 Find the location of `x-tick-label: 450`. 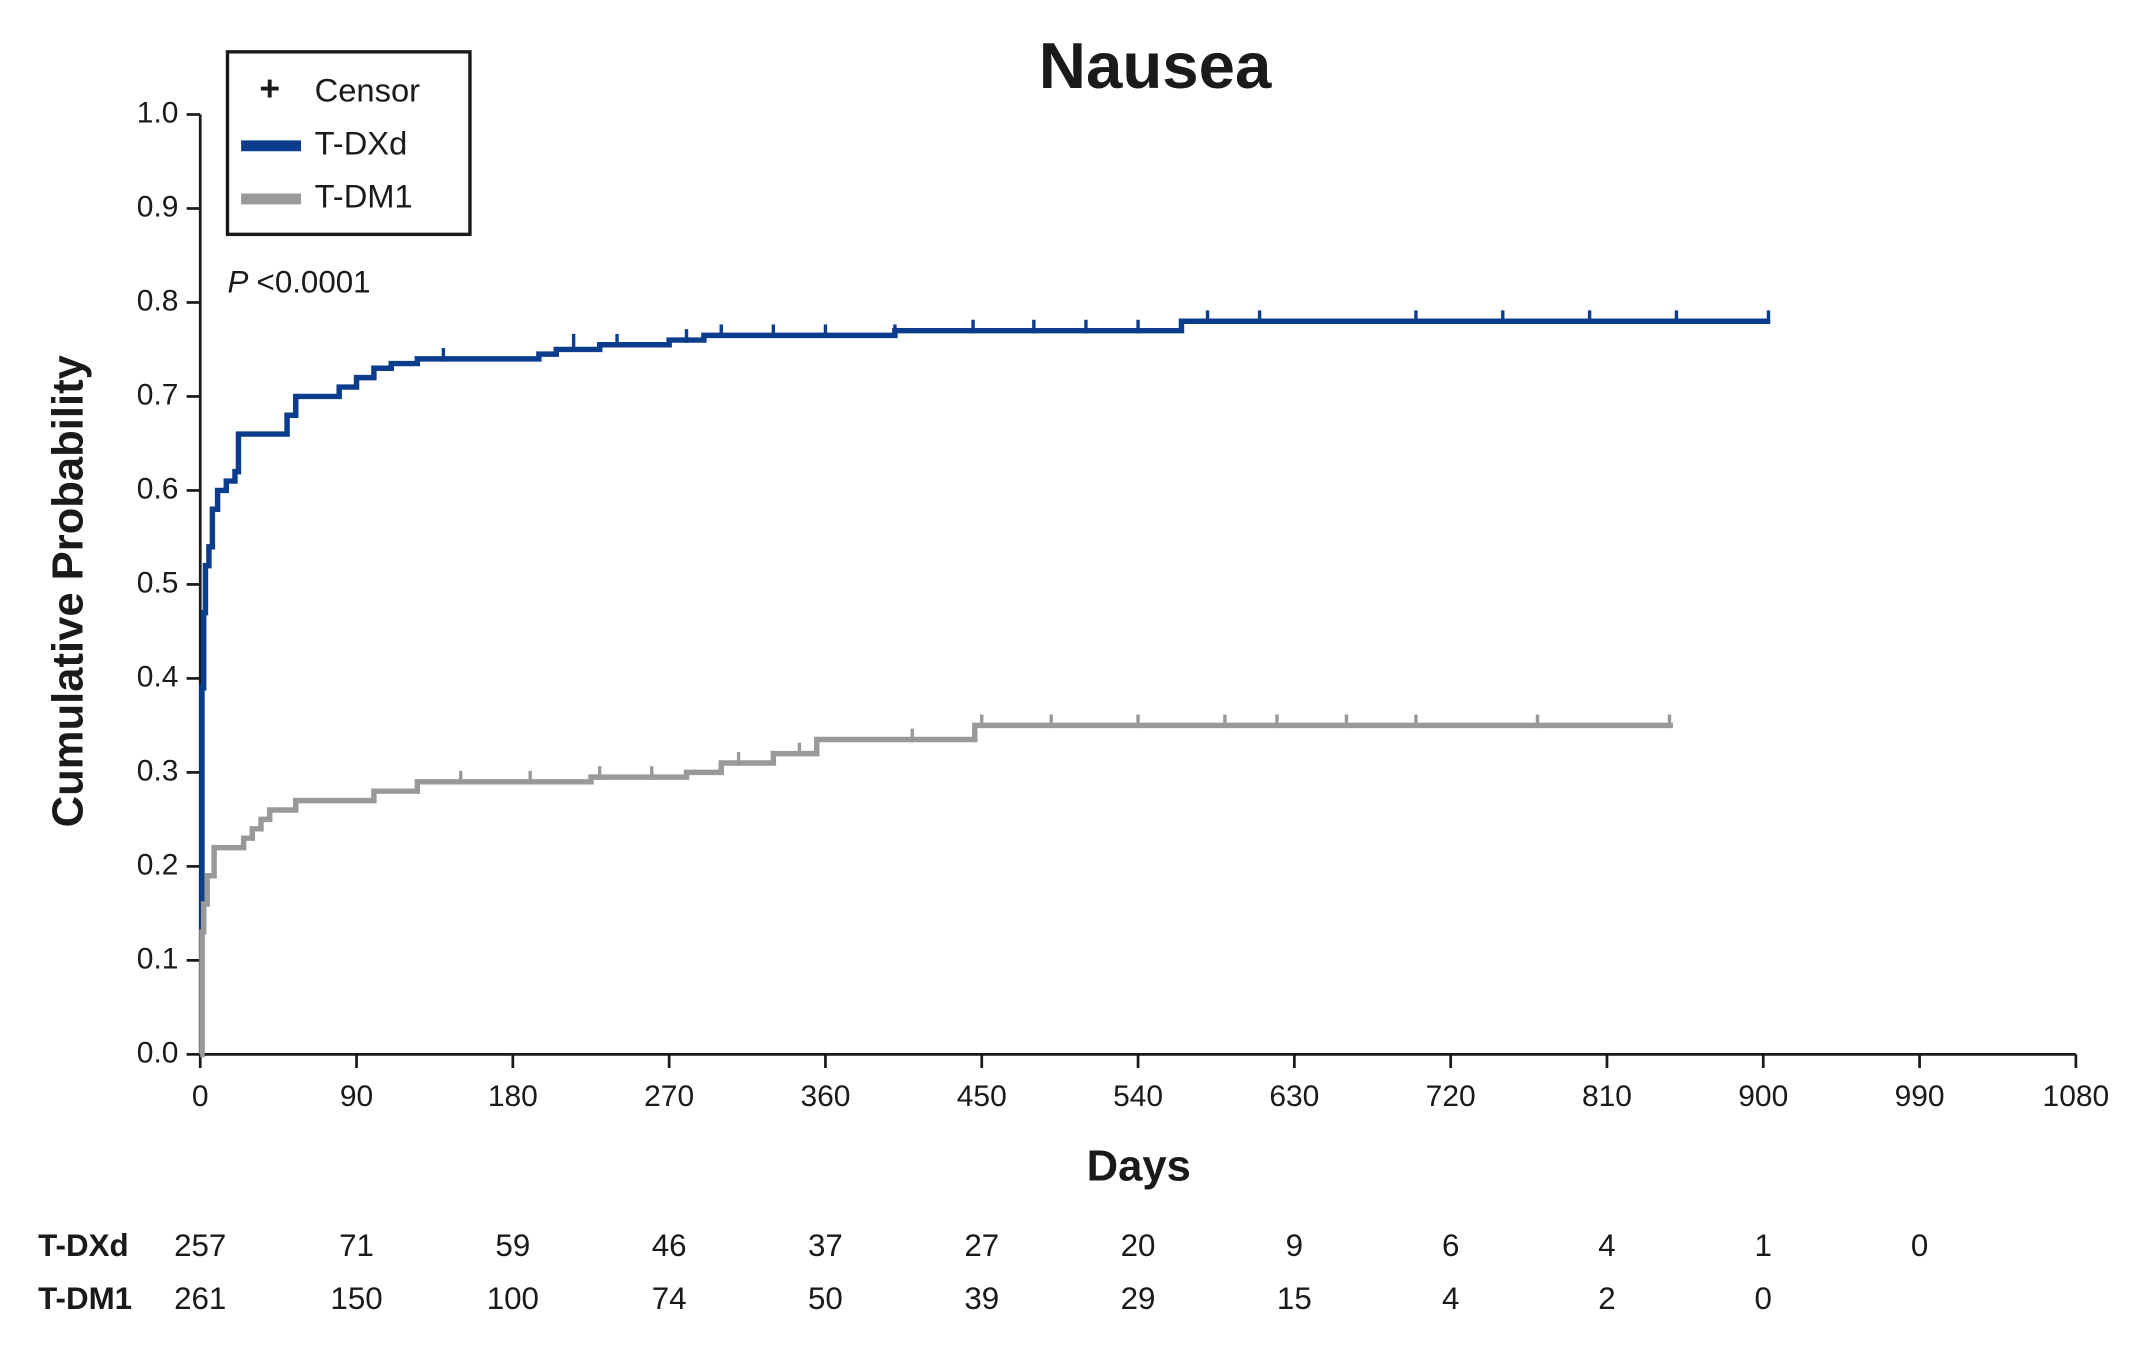

x-tick-label: 450 is located at coordinates (982, 1096).